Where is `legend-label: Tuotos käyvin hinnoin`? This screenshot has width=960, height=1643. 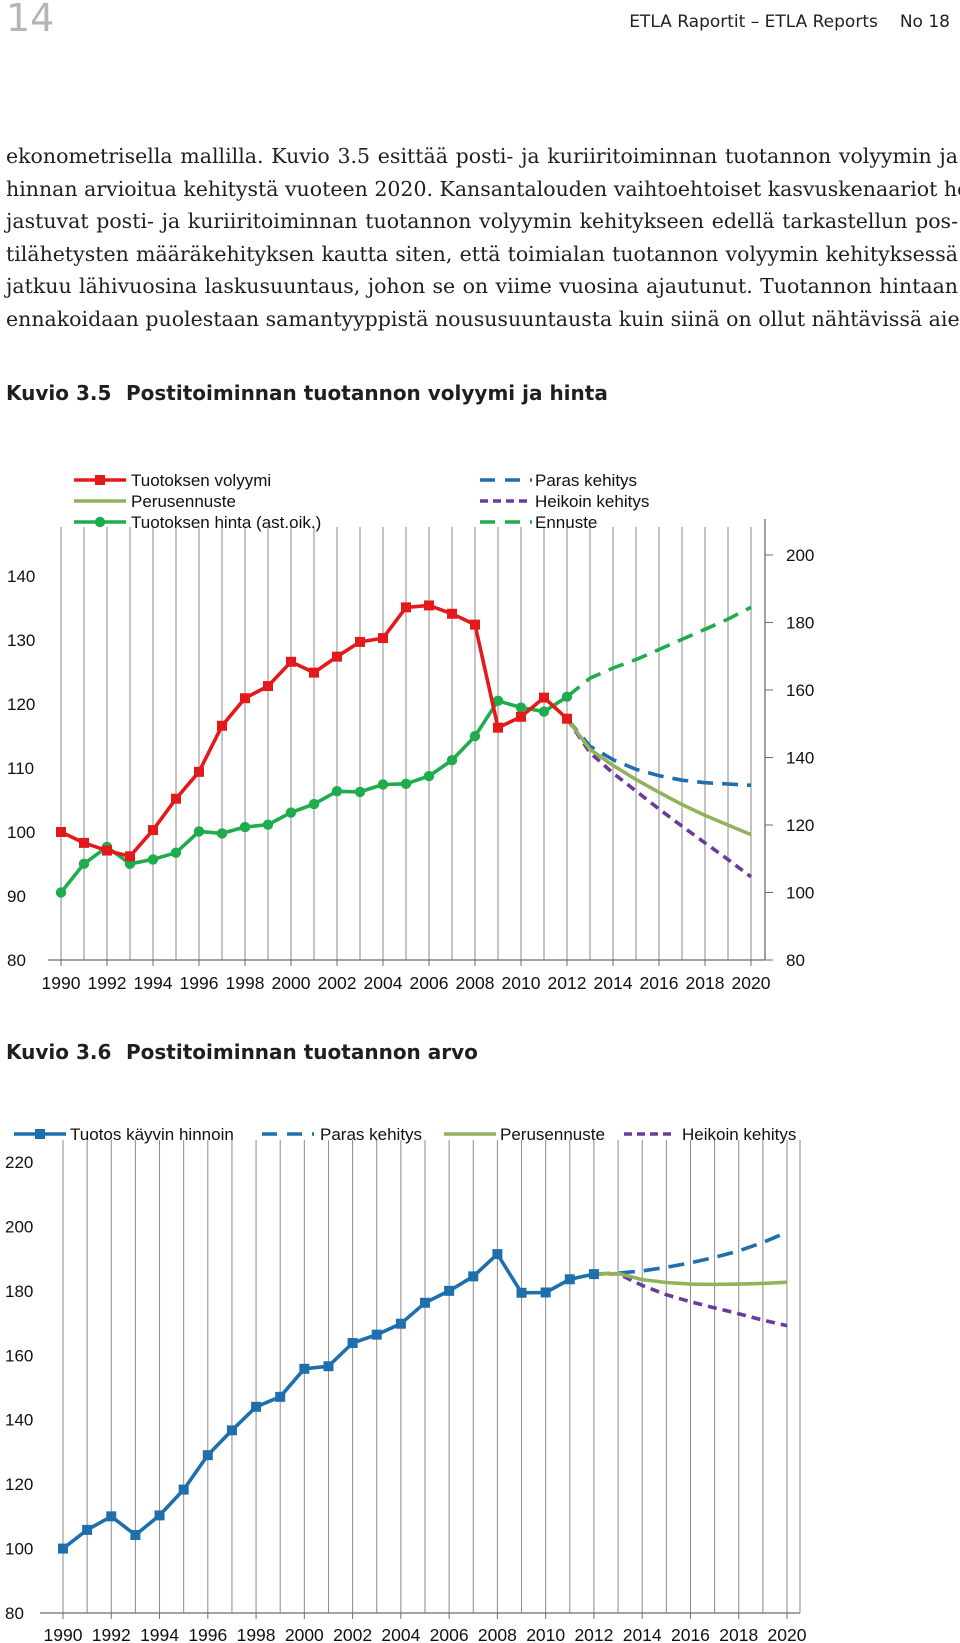
legend-label: Tuotos käyvin hinnoin is located at coordinates (152, 1134).